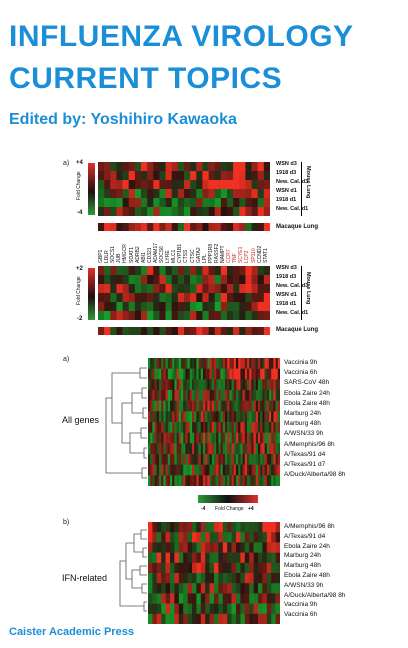 This screenshot has height=648, width=408. I want to click on editor-line: Edited by: Yoshihiro Kawaoka, so click(123, 119).